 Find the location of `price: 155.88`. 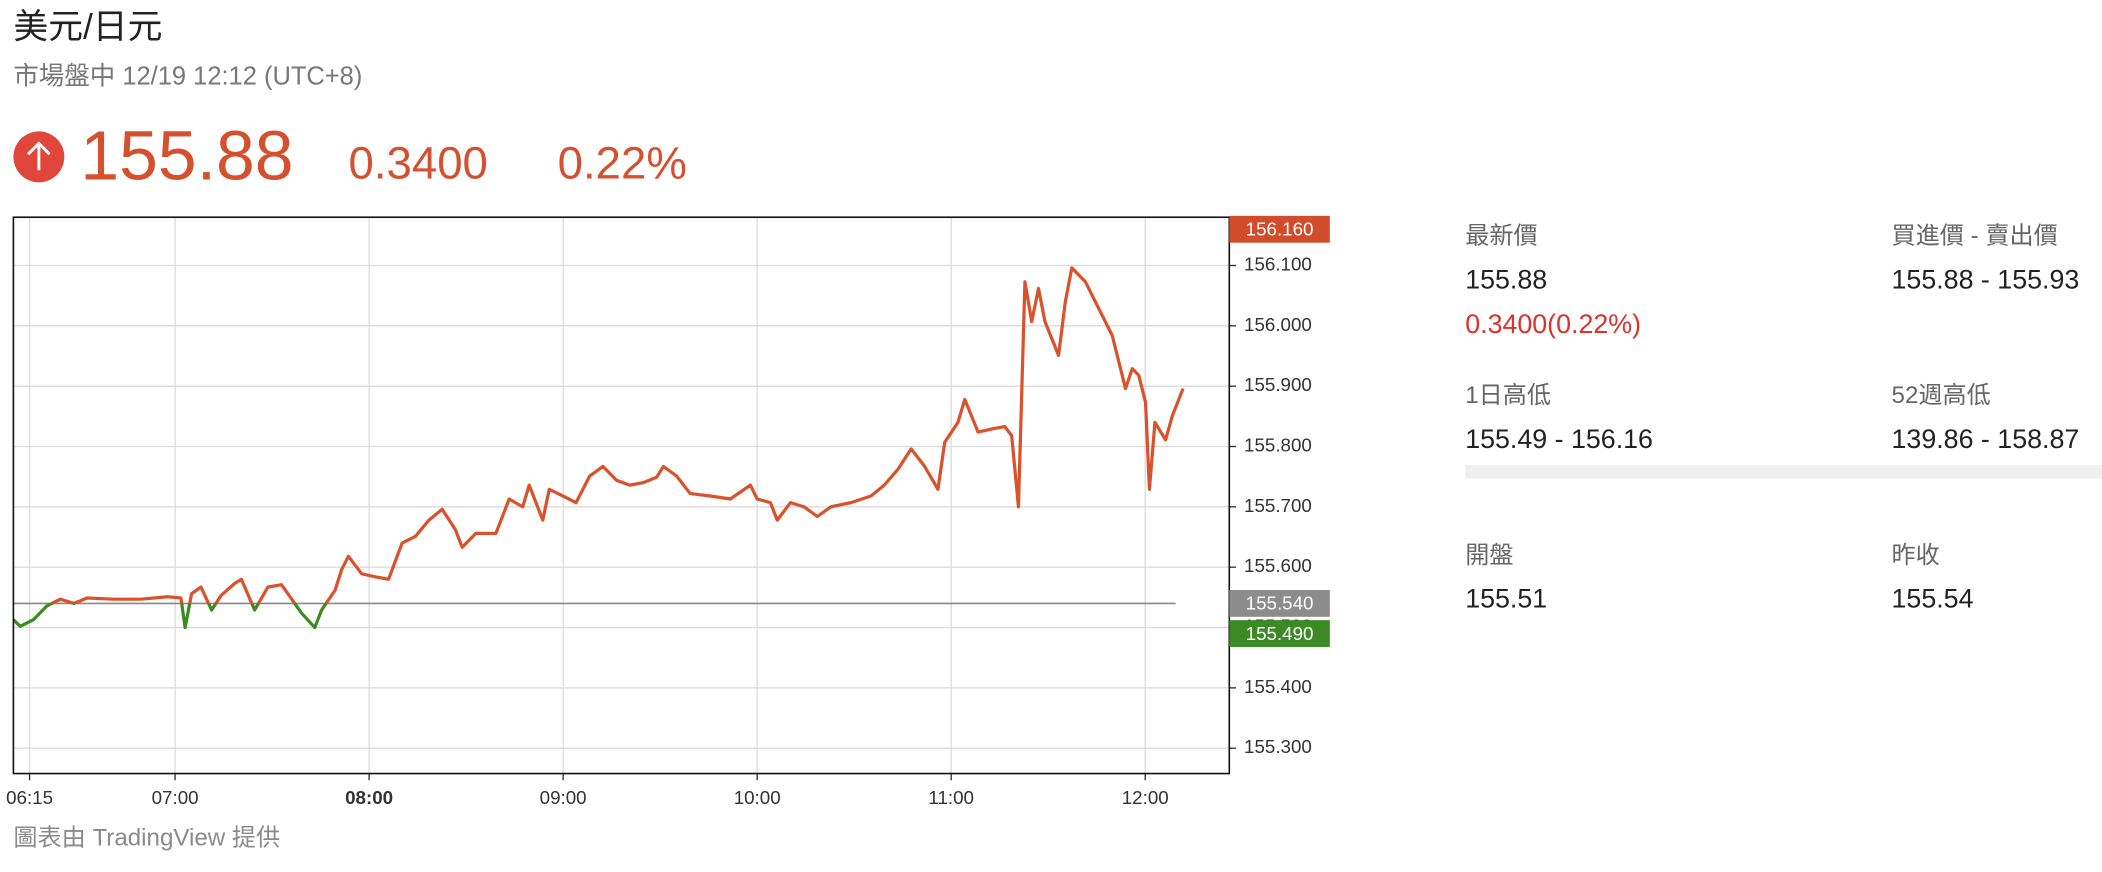

price: 155.88 is located at coordinates (186, 155).